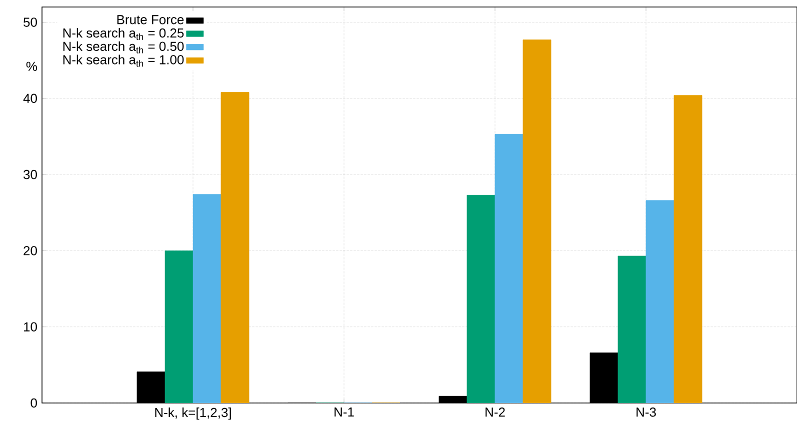 Image resolution: width=797 pixels, height=432 pixels. What do you see at coordinates (123, 47) in the screenshot?
I see `legend-label: N-k search a$_{th}$ = 0.50` at bounding box center [123, 47].